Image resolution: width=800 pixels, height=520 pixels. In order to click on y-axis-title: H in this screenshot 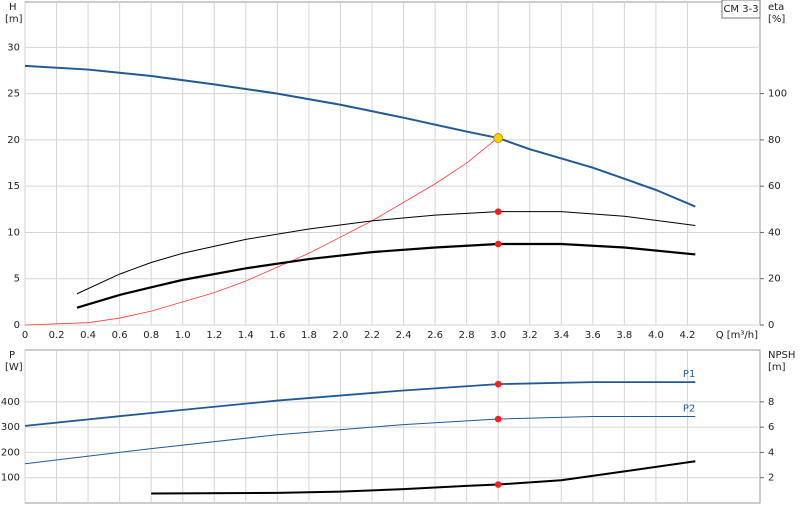, I will do `click(13, 7)`.